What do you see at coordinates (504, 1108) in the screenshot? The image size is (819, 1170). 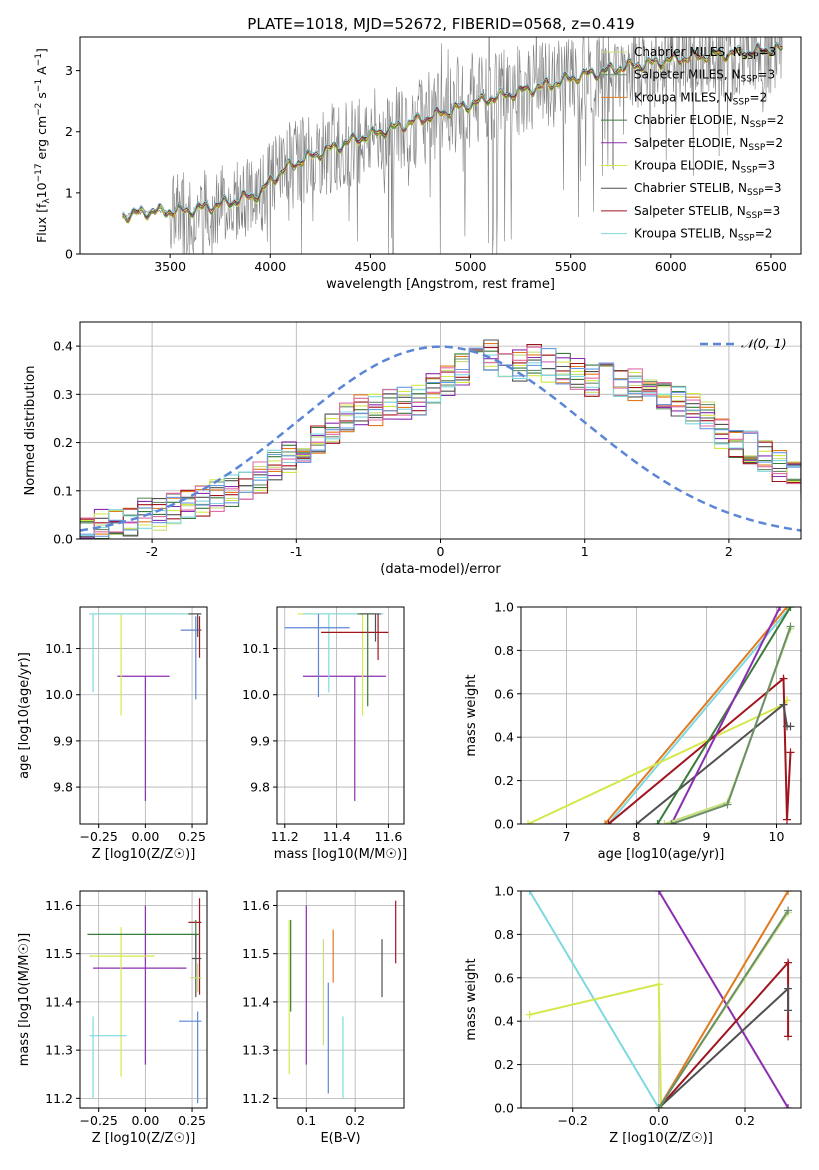 I see `y-tick-label: 0.0` at bounding box center [504, 1108].